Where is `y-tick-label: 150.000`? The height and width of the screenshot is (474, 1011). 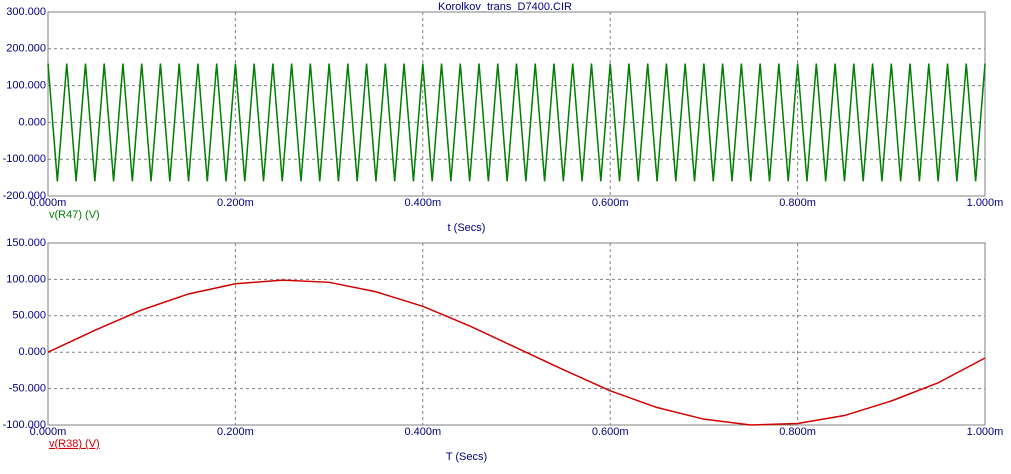 y-tick-label: 150.000 is located at coordinates (26, 243).